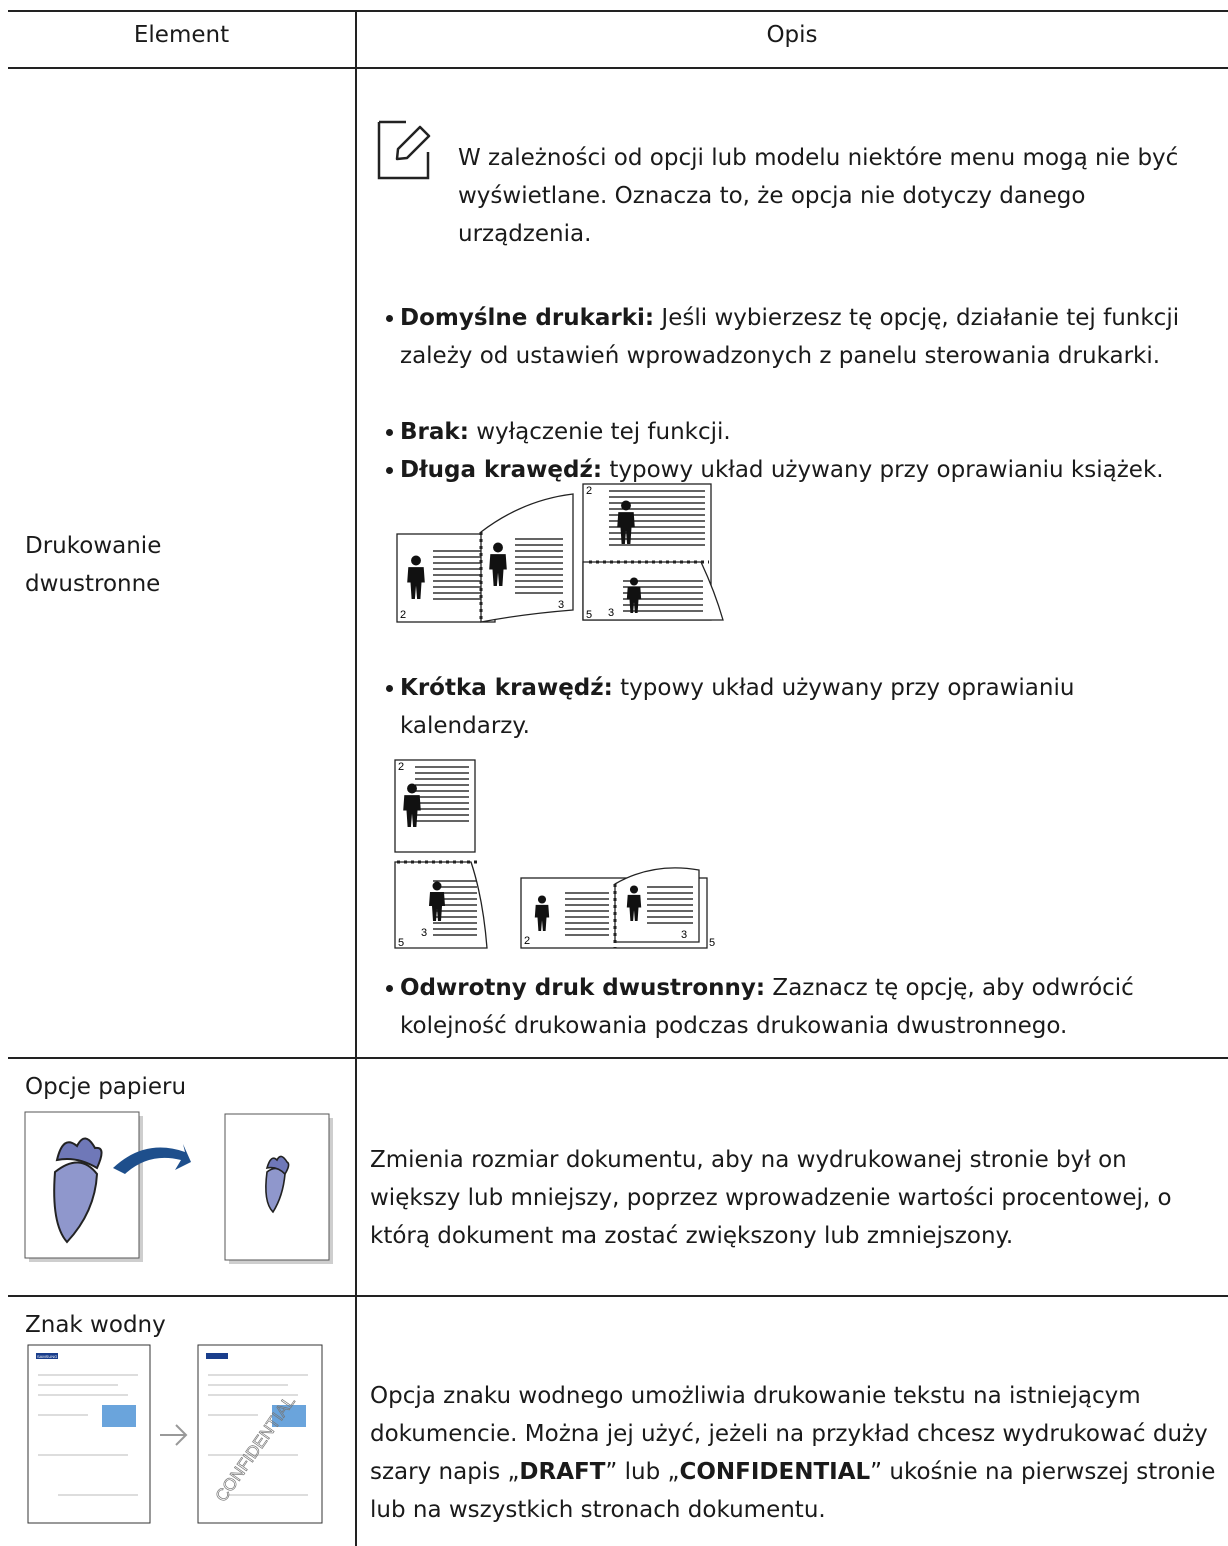 The width and height of the screenshot is (1228, 1546). Describe the element at coordinates (181, 35) in the screenshot. I see `header-cell: Element` at that location.